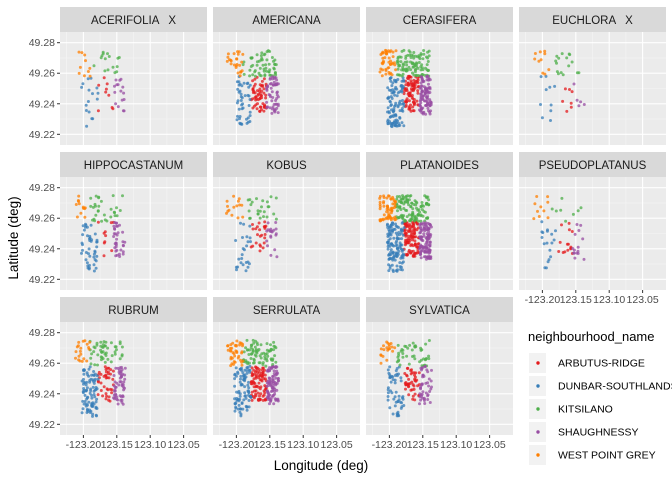 This screenshot has width=672, height=480. I want to click on y-tick-label: 49.28, so click(42, 188).